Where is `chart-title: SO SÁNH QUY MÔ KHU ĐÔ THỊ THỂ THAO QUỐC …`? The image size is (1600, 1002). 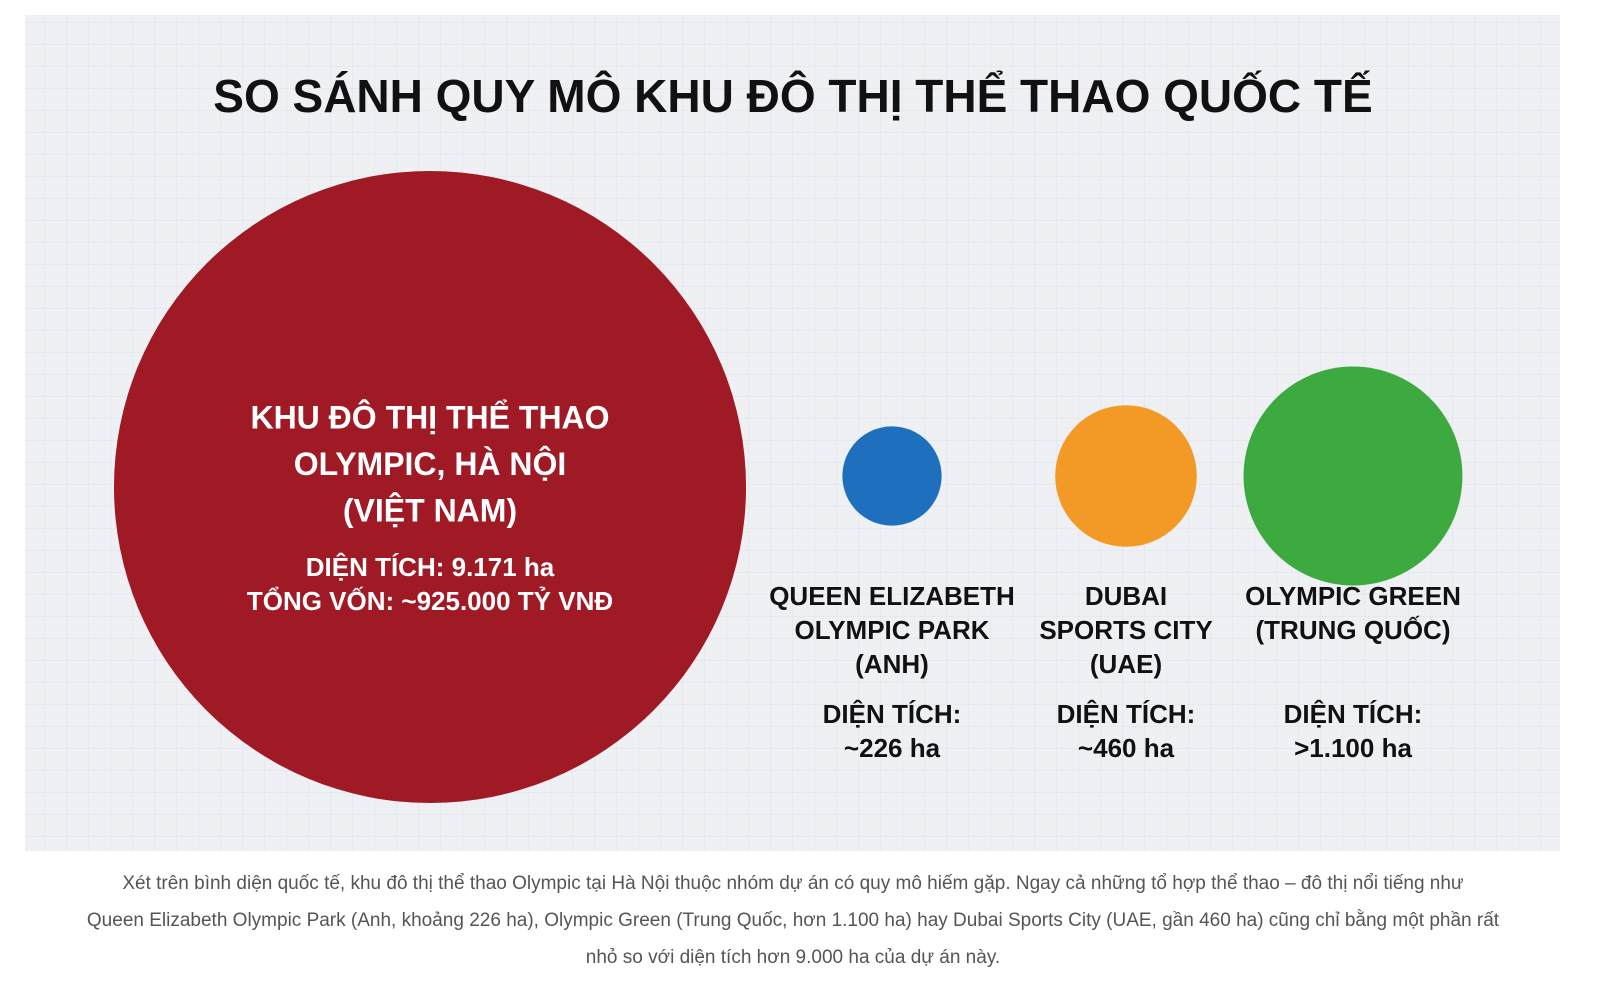
chart-title: SO SÁNH QUY MÔ KHU ĐÔ THỊ THỂ THAO QUỐC … is located at coordinates (792, 96).